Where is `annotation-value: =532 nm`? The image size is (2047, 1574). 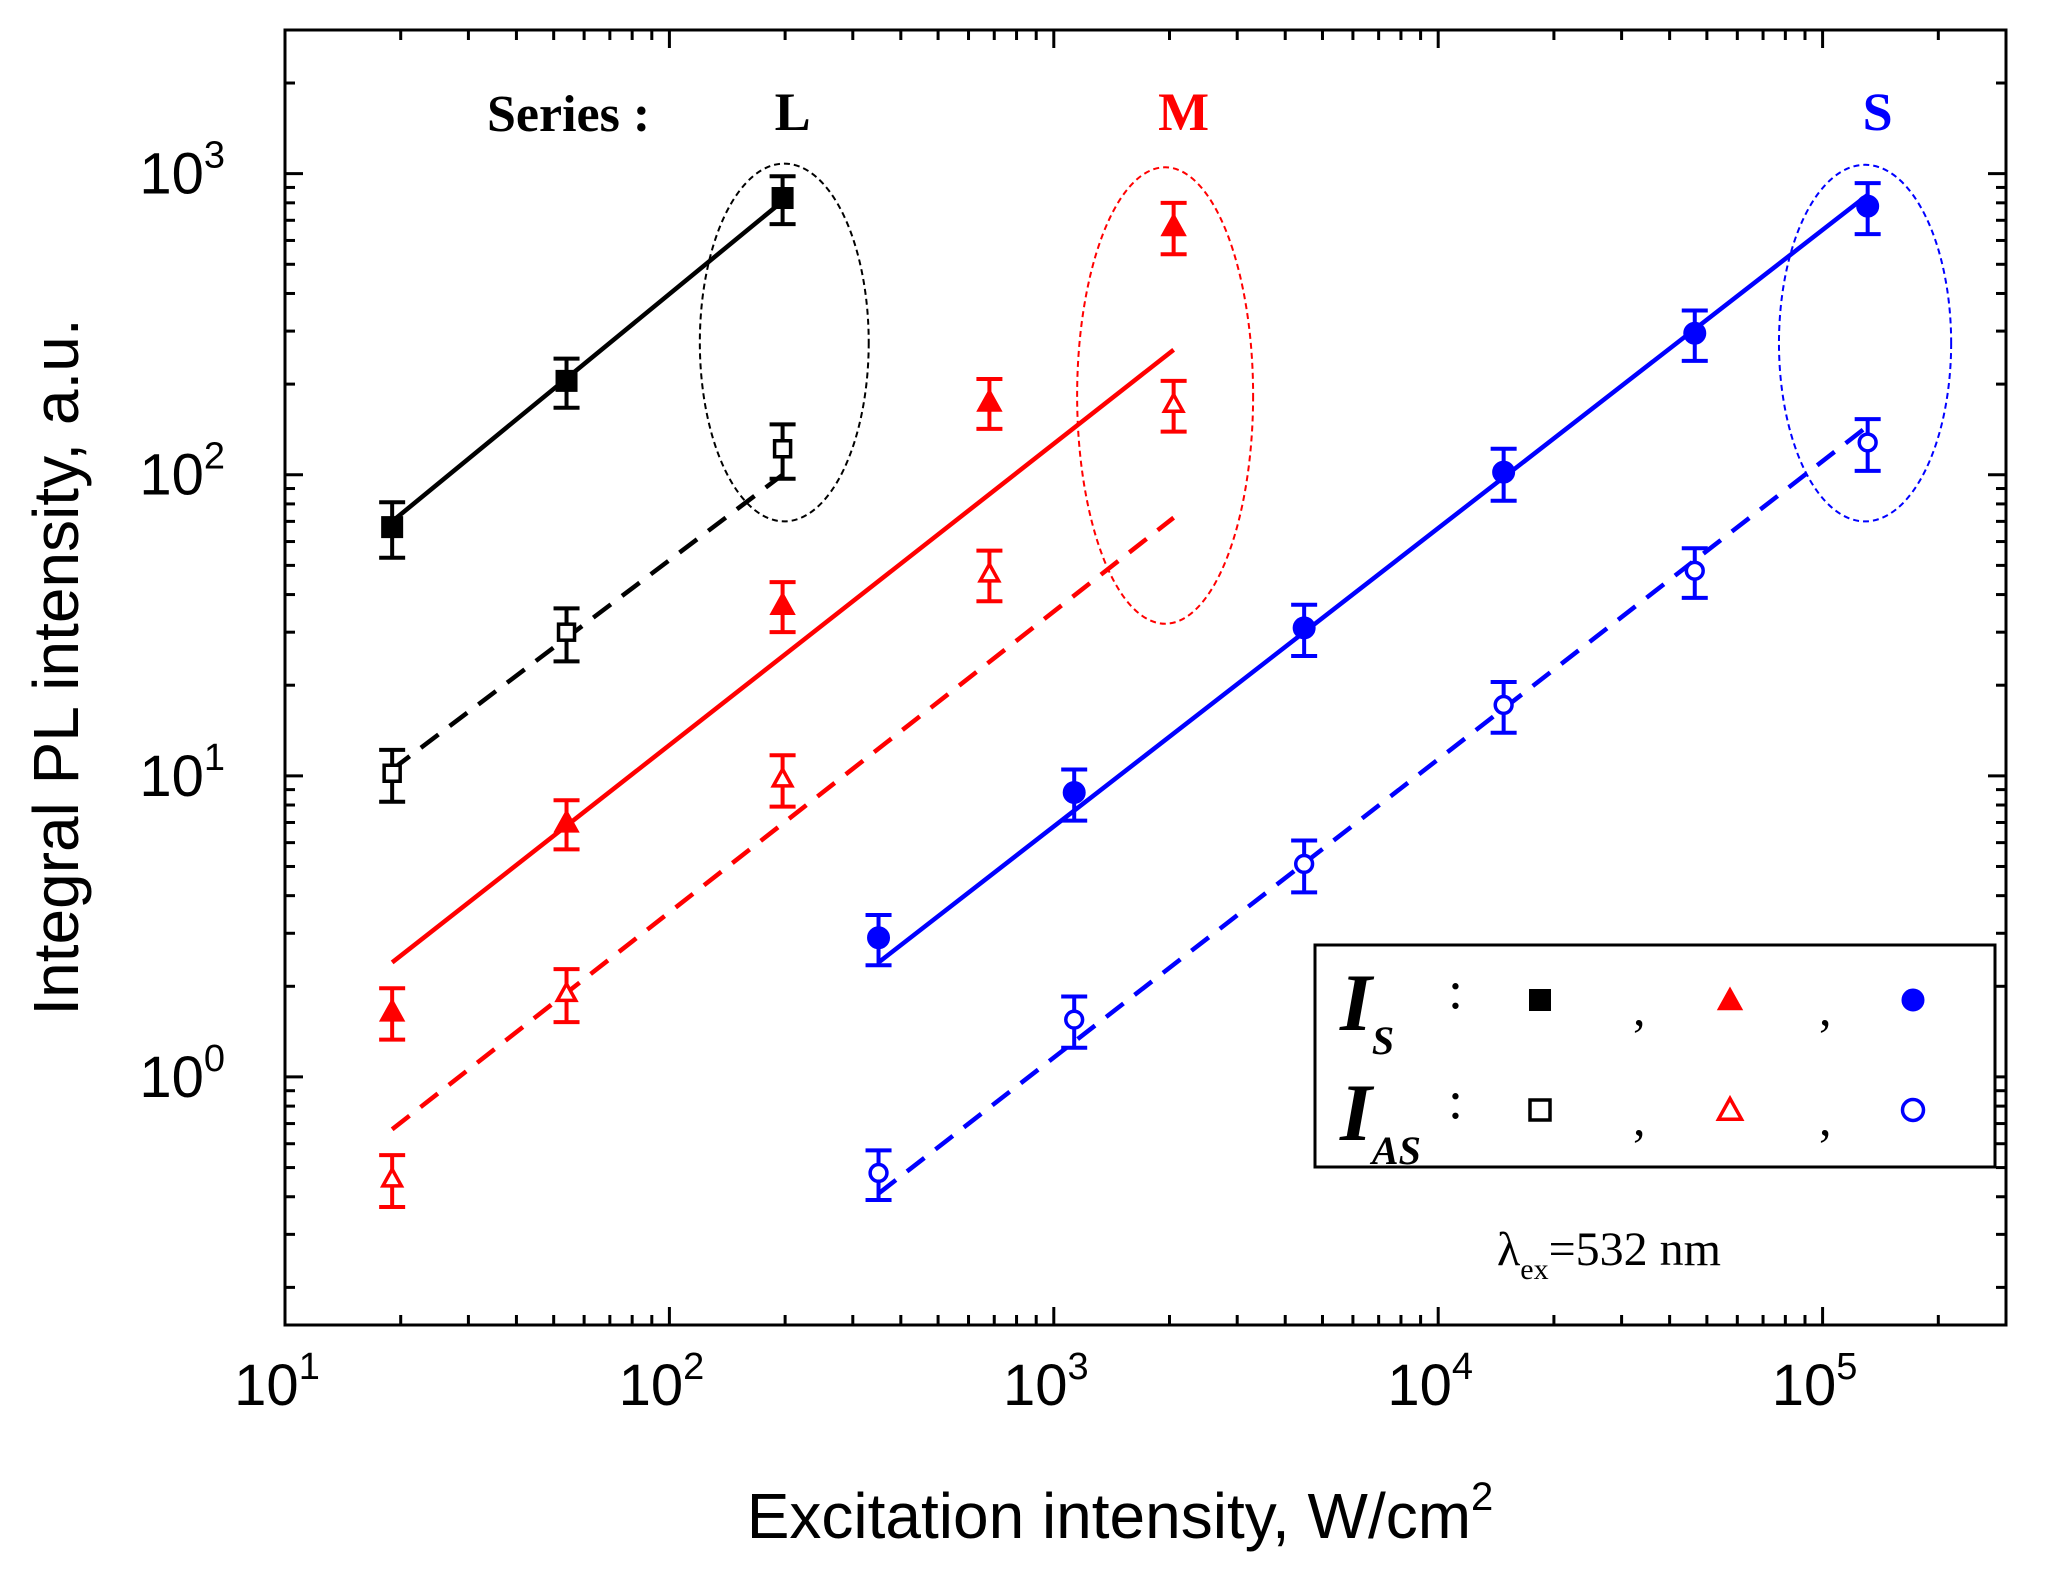 annotation-value: =532 nm is located at coordinates (1635, 1249).